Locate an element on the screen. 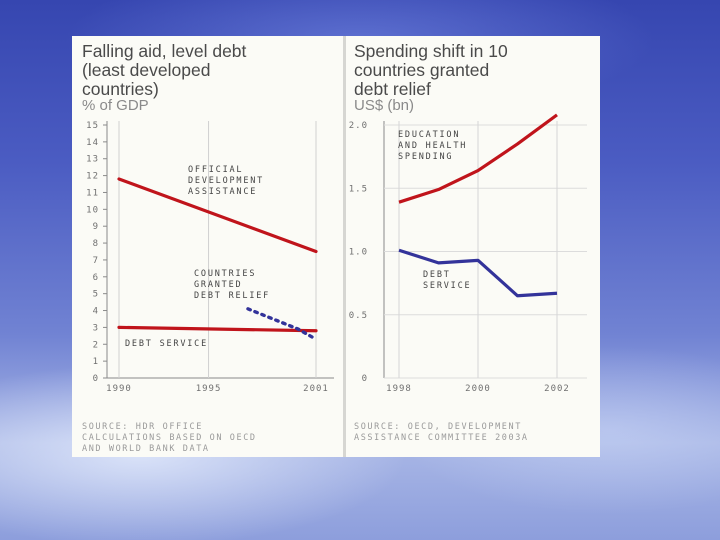 This screenshot has width=720, height=540. left-y-tick-label: 3 is located at coordinates (96, 328).